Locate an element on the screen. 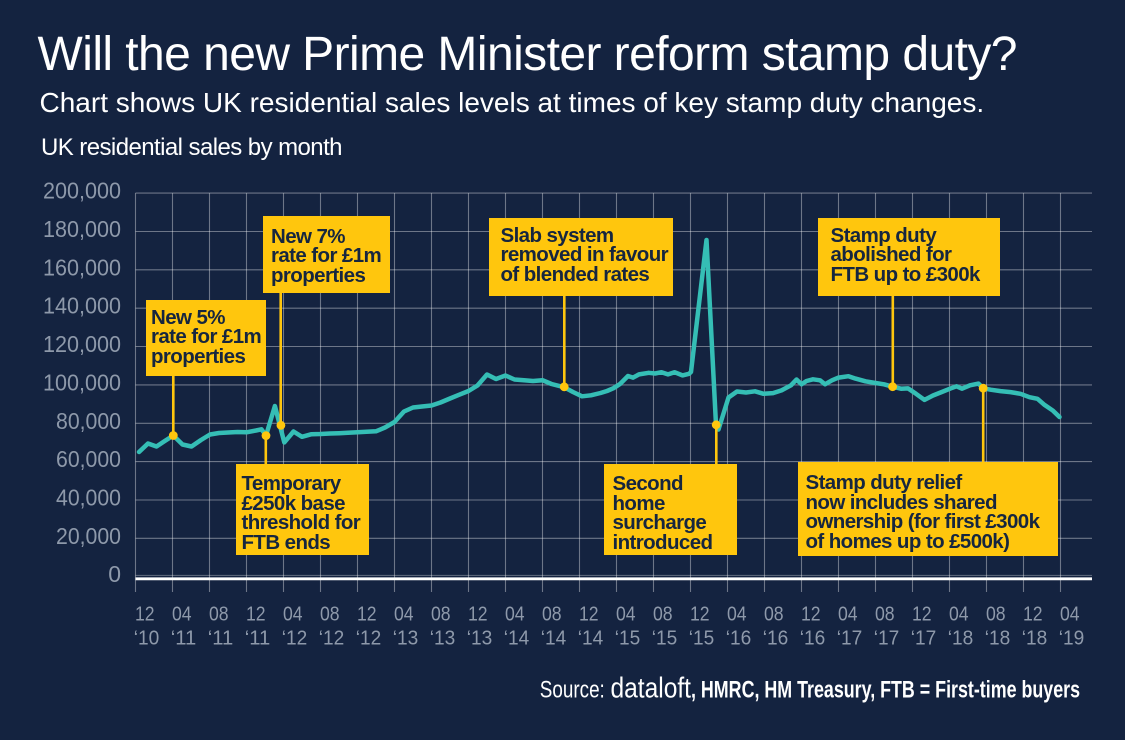 This screenshot has height=740, width=1125. svg-text: 40,000 is located at coordinates (88, 498).